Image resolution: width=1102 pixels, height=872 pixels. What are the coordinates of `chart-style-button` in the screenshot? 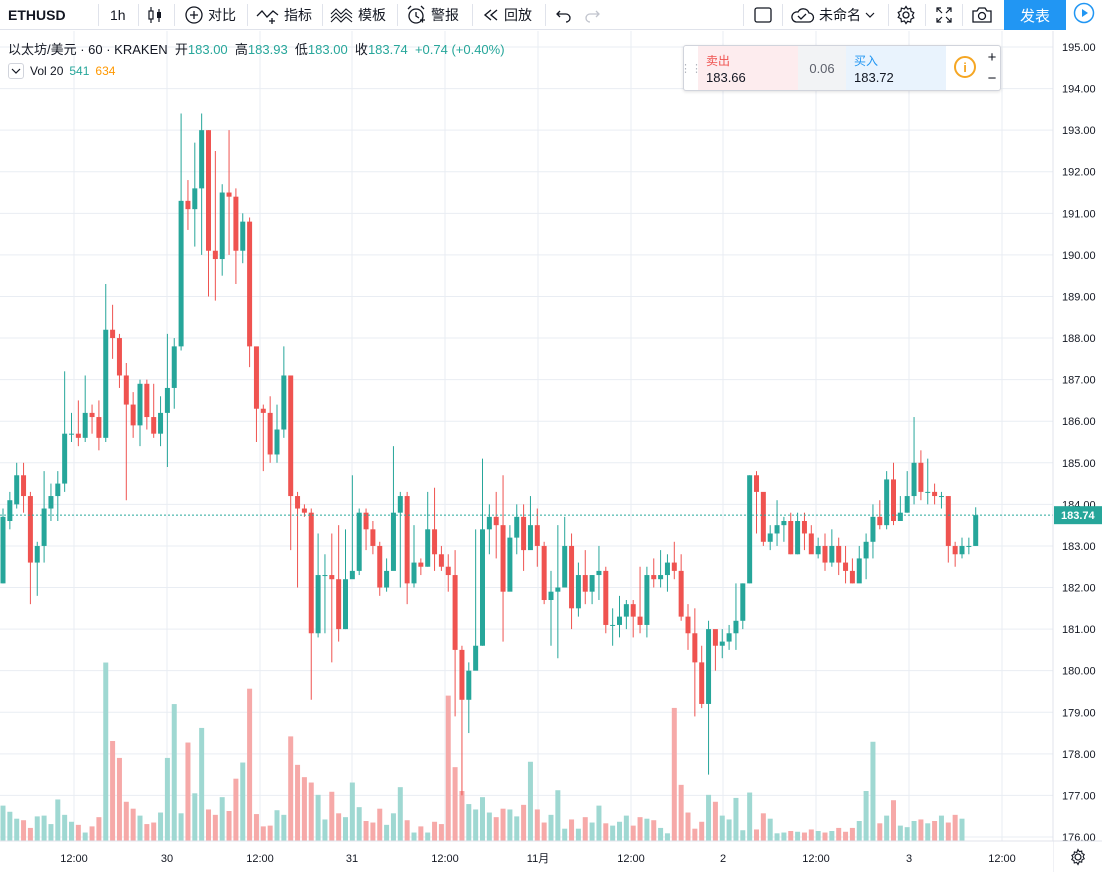 It's located at (155, 14).